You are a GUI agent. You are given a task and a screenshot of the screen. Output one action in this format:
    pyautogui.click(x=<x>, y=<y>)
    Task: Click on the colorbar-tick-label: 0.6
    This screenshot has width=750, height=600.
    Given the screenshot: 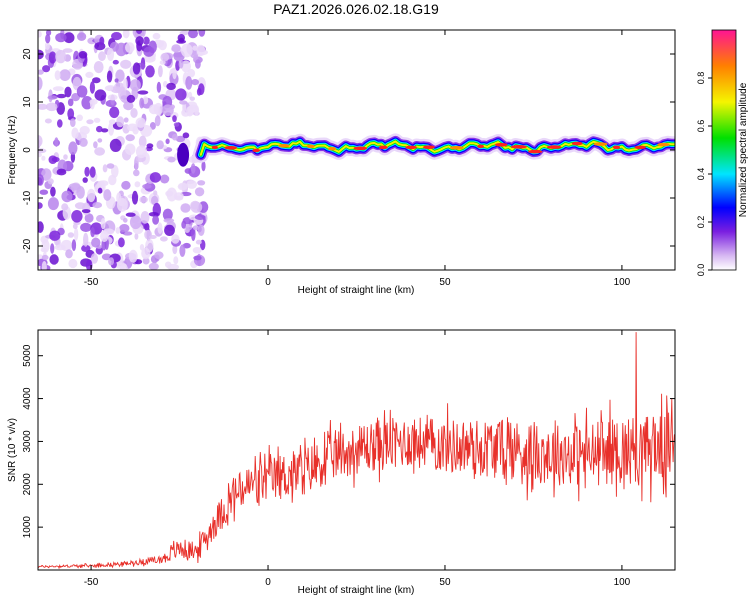 What is the action you would take?
    pyautogui.click(x=701, y=126)
    